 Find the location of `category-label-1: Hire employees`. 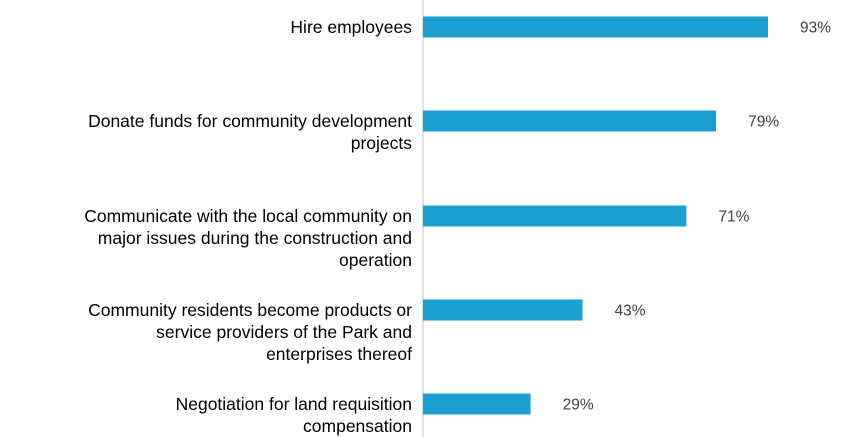

category-label-1: Hire employees is located at coordinates (351, 27).